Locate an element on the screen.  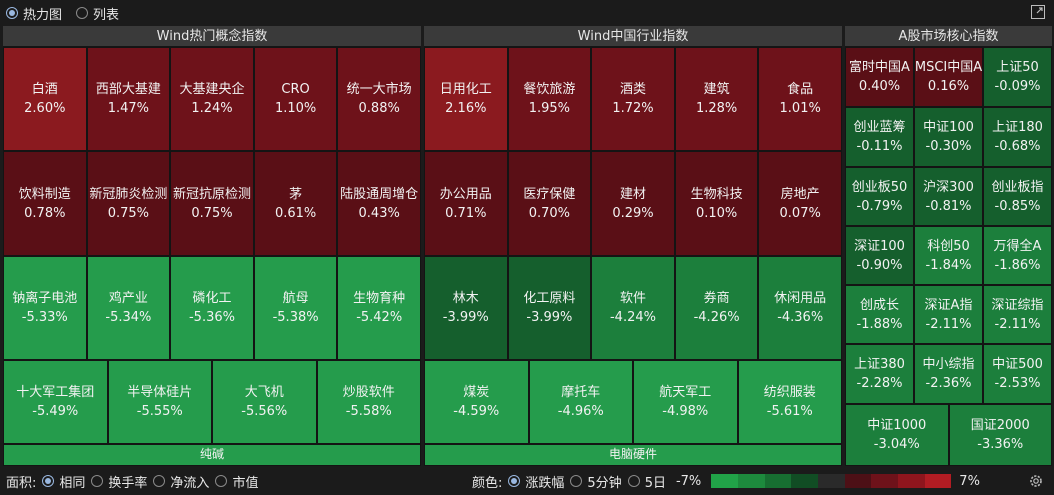
heatmap-cell: 茅 0.61% is located at coordinates (295, 203).